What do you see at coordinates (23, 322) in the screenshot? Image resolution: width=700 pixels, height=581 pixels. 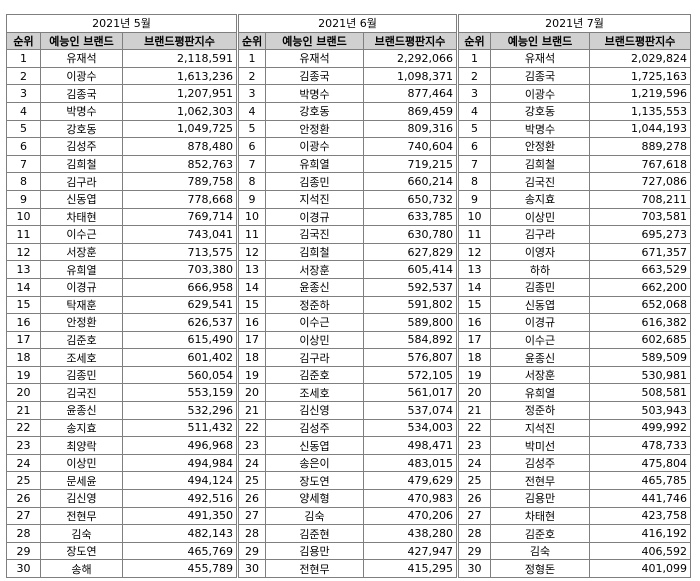 I see `rank-cell: 16` at bounding box center [23, 322].